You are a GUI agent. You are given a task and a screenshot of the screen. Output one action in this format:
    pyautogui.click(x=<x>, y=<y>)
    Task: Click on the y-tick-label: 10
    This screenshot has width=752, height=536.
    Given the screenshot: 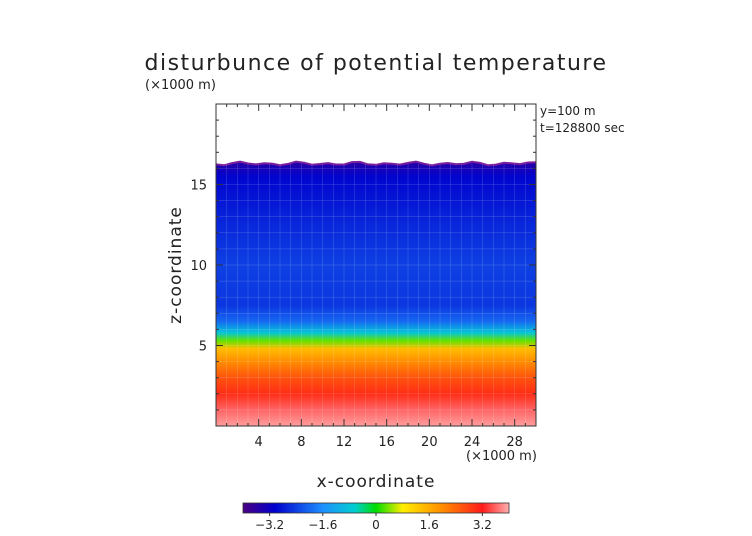 What is the action you would take?
    pyautogui.click(x=198, y=266)
    